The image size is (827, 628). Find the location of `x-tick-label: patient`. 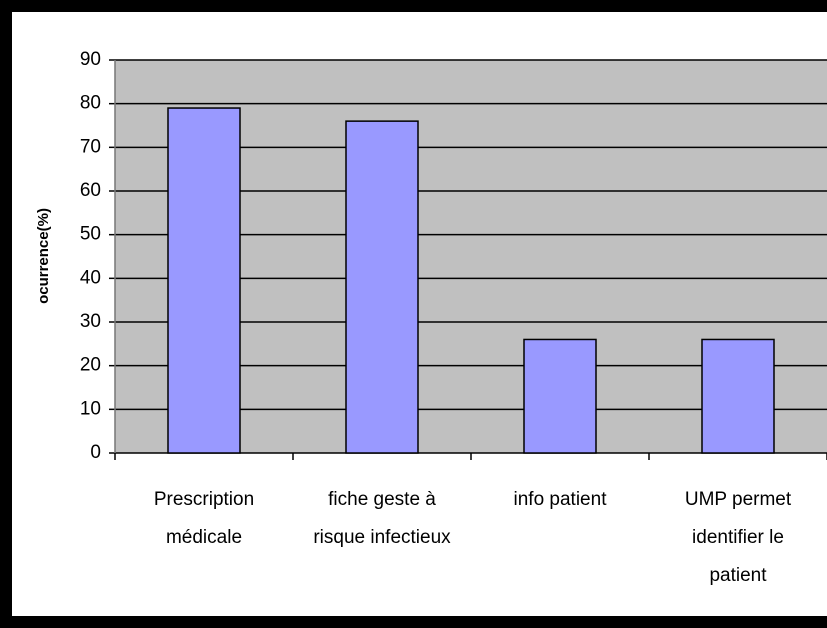

x-tick-label: patient is located at coordinates (738, 575).